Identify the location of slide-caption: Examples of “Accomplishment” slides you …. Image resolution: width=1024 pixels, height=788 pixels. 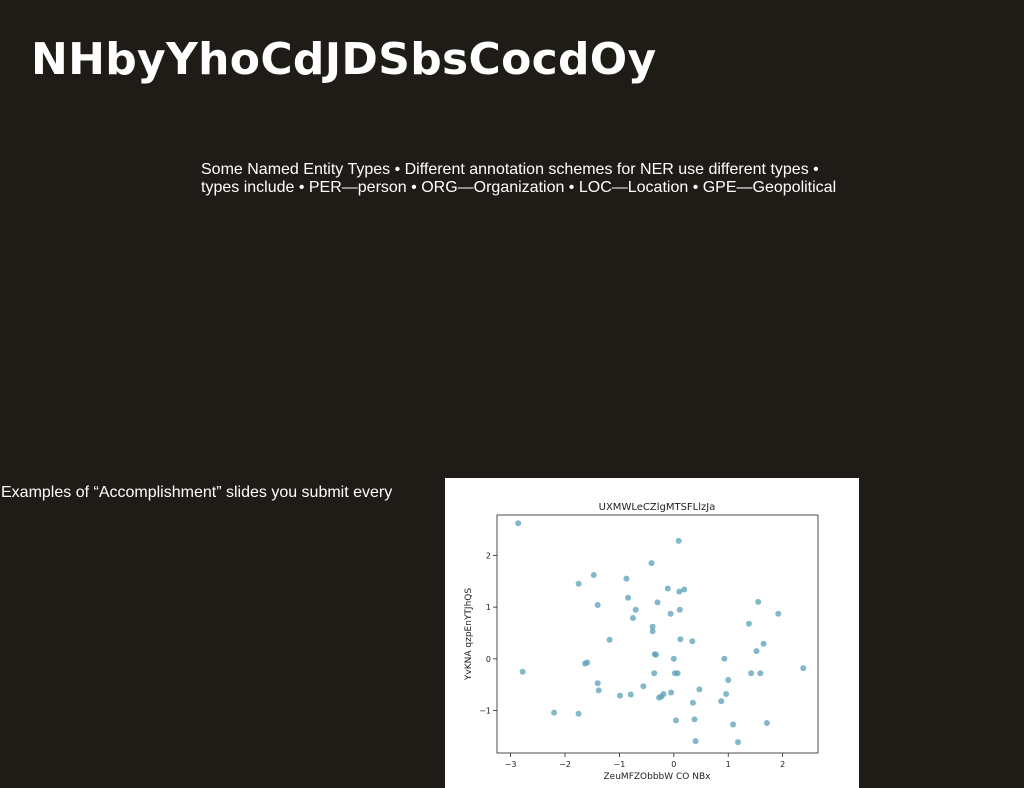
(197, 492).